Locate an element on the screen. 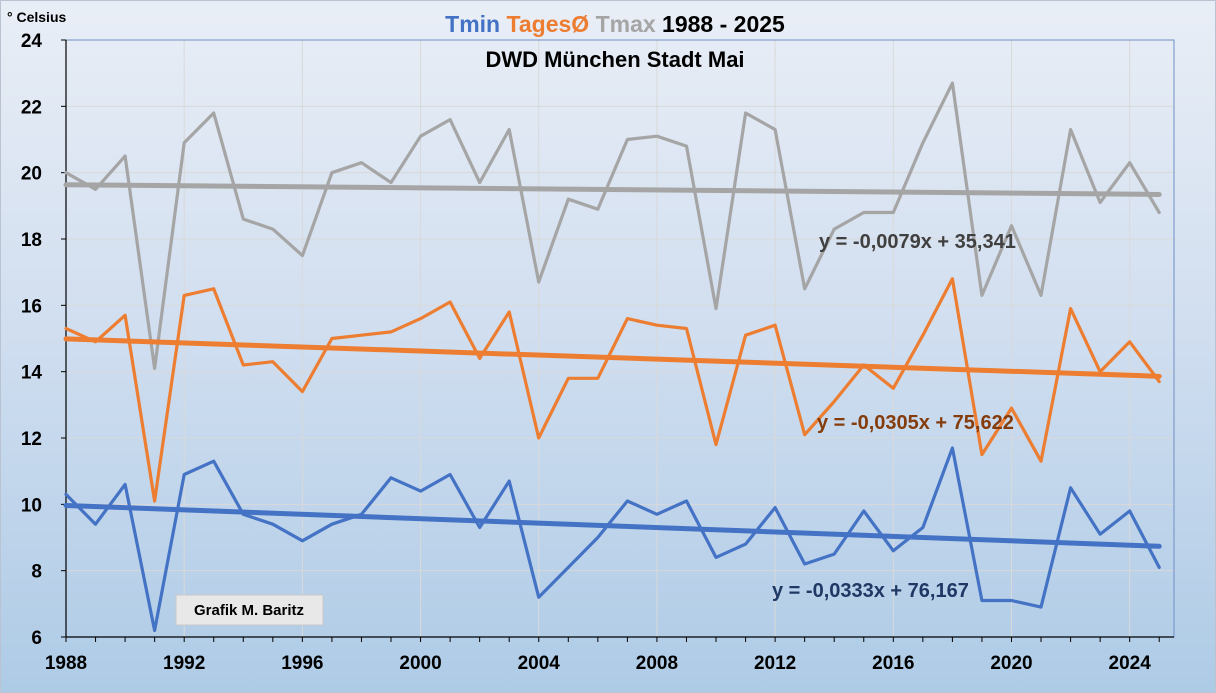  credit-text: Grafik M. Baritz is located at coordinates (249, 610).